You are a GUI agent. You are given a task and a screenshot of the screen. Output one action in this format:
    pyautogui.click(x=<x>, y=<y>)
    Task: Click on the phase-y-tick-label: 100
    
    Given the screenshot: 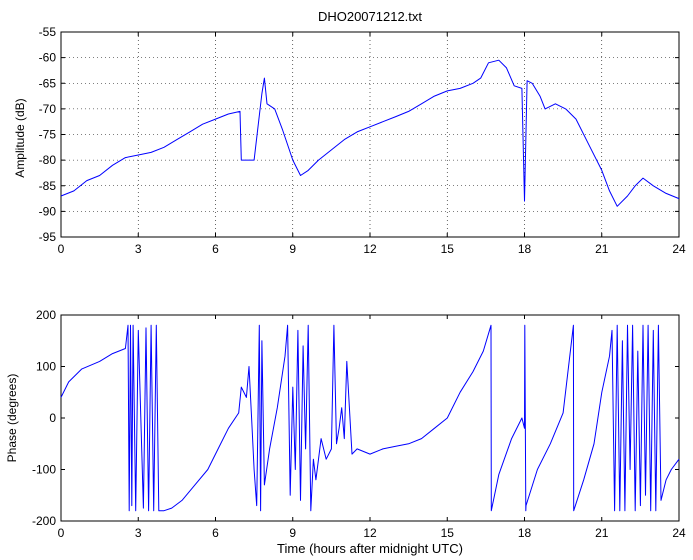 What is the action you would take?
    pyautogui.click(x=46, y=367)
    